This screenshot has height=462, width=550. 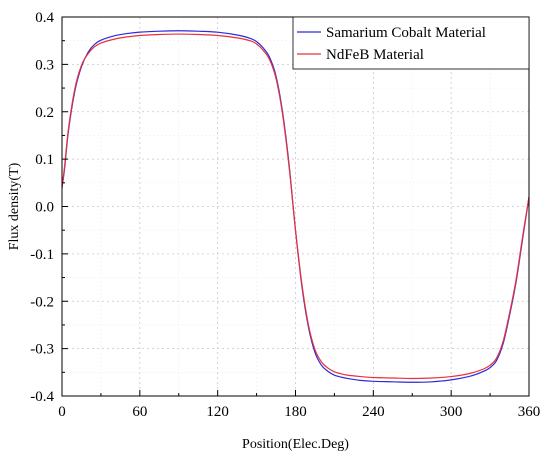 I want to click on y-tick-label: 0.3, so click(x=44, y=65).